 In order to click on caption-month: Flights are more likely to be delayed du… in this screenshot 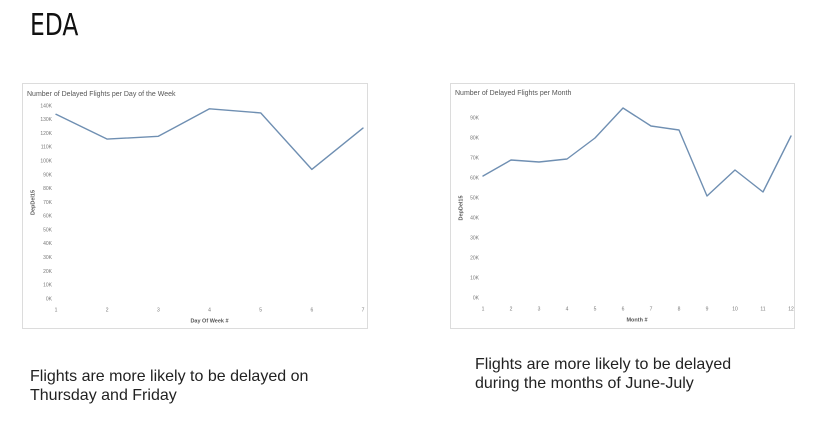, I will do `click(603, 374)`.